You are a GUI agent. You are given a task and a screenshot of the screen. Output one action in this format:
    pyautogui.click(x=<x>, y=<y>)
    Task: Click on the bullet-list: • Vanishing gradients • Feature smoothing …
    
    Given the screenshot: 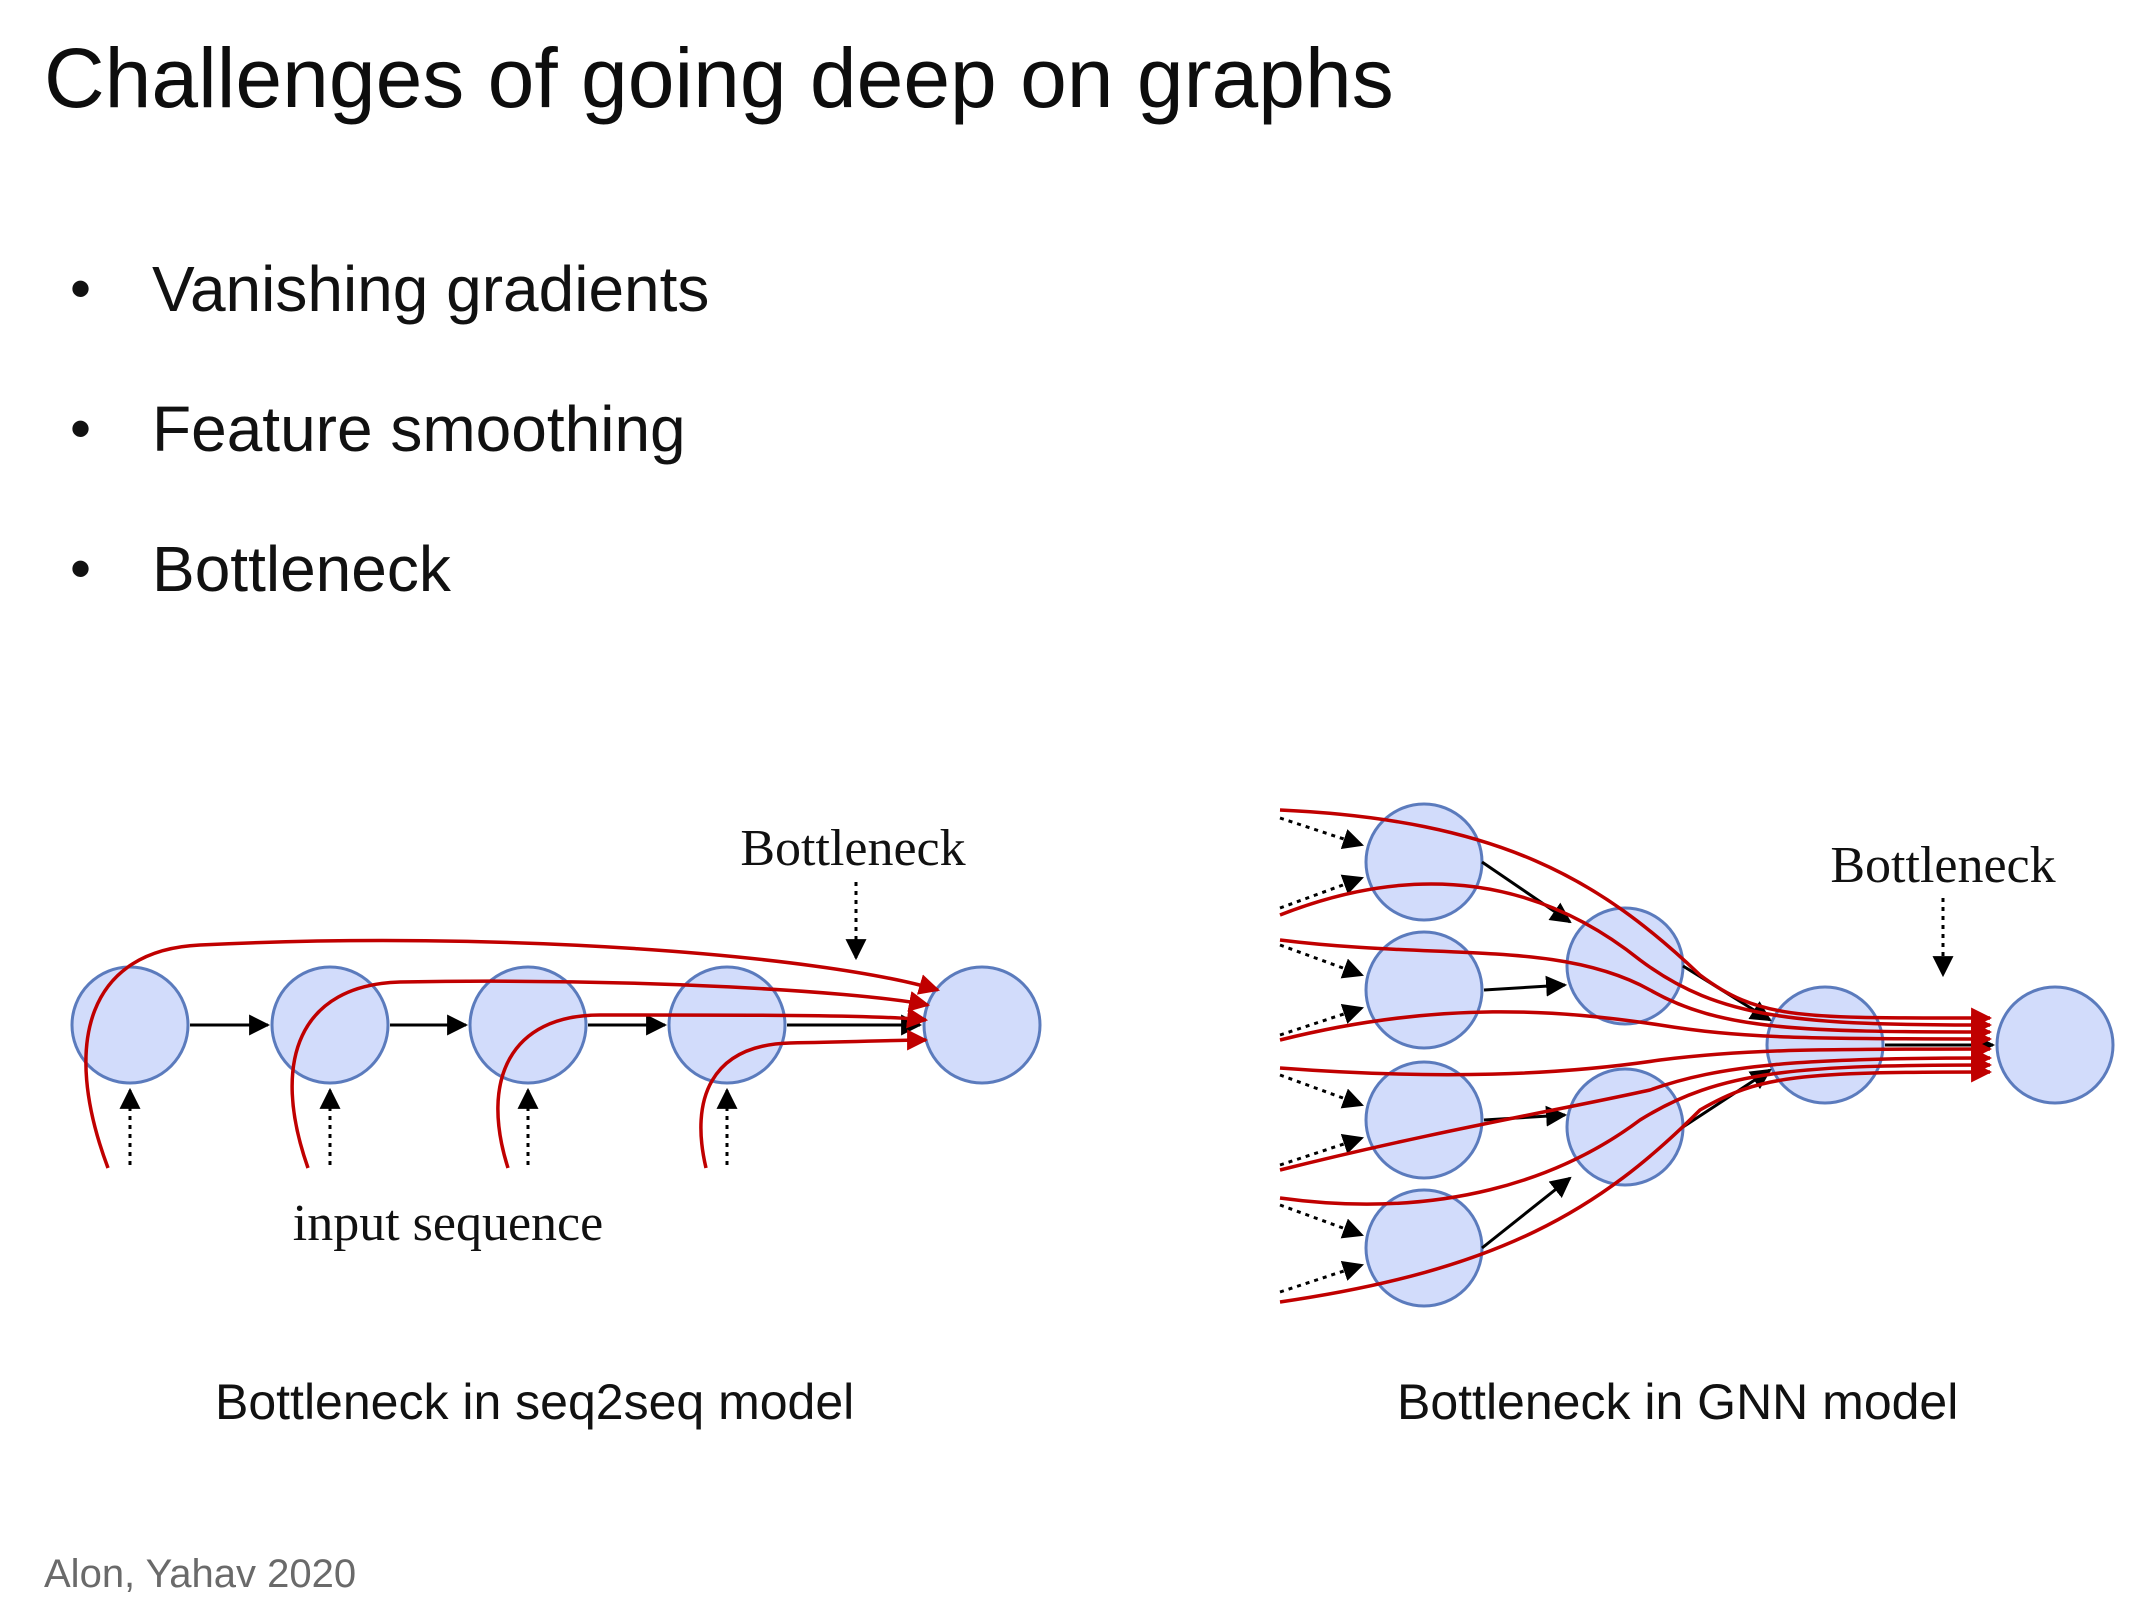 What is the action you would take?
    pyautogui.click(x=389, y=460)
    